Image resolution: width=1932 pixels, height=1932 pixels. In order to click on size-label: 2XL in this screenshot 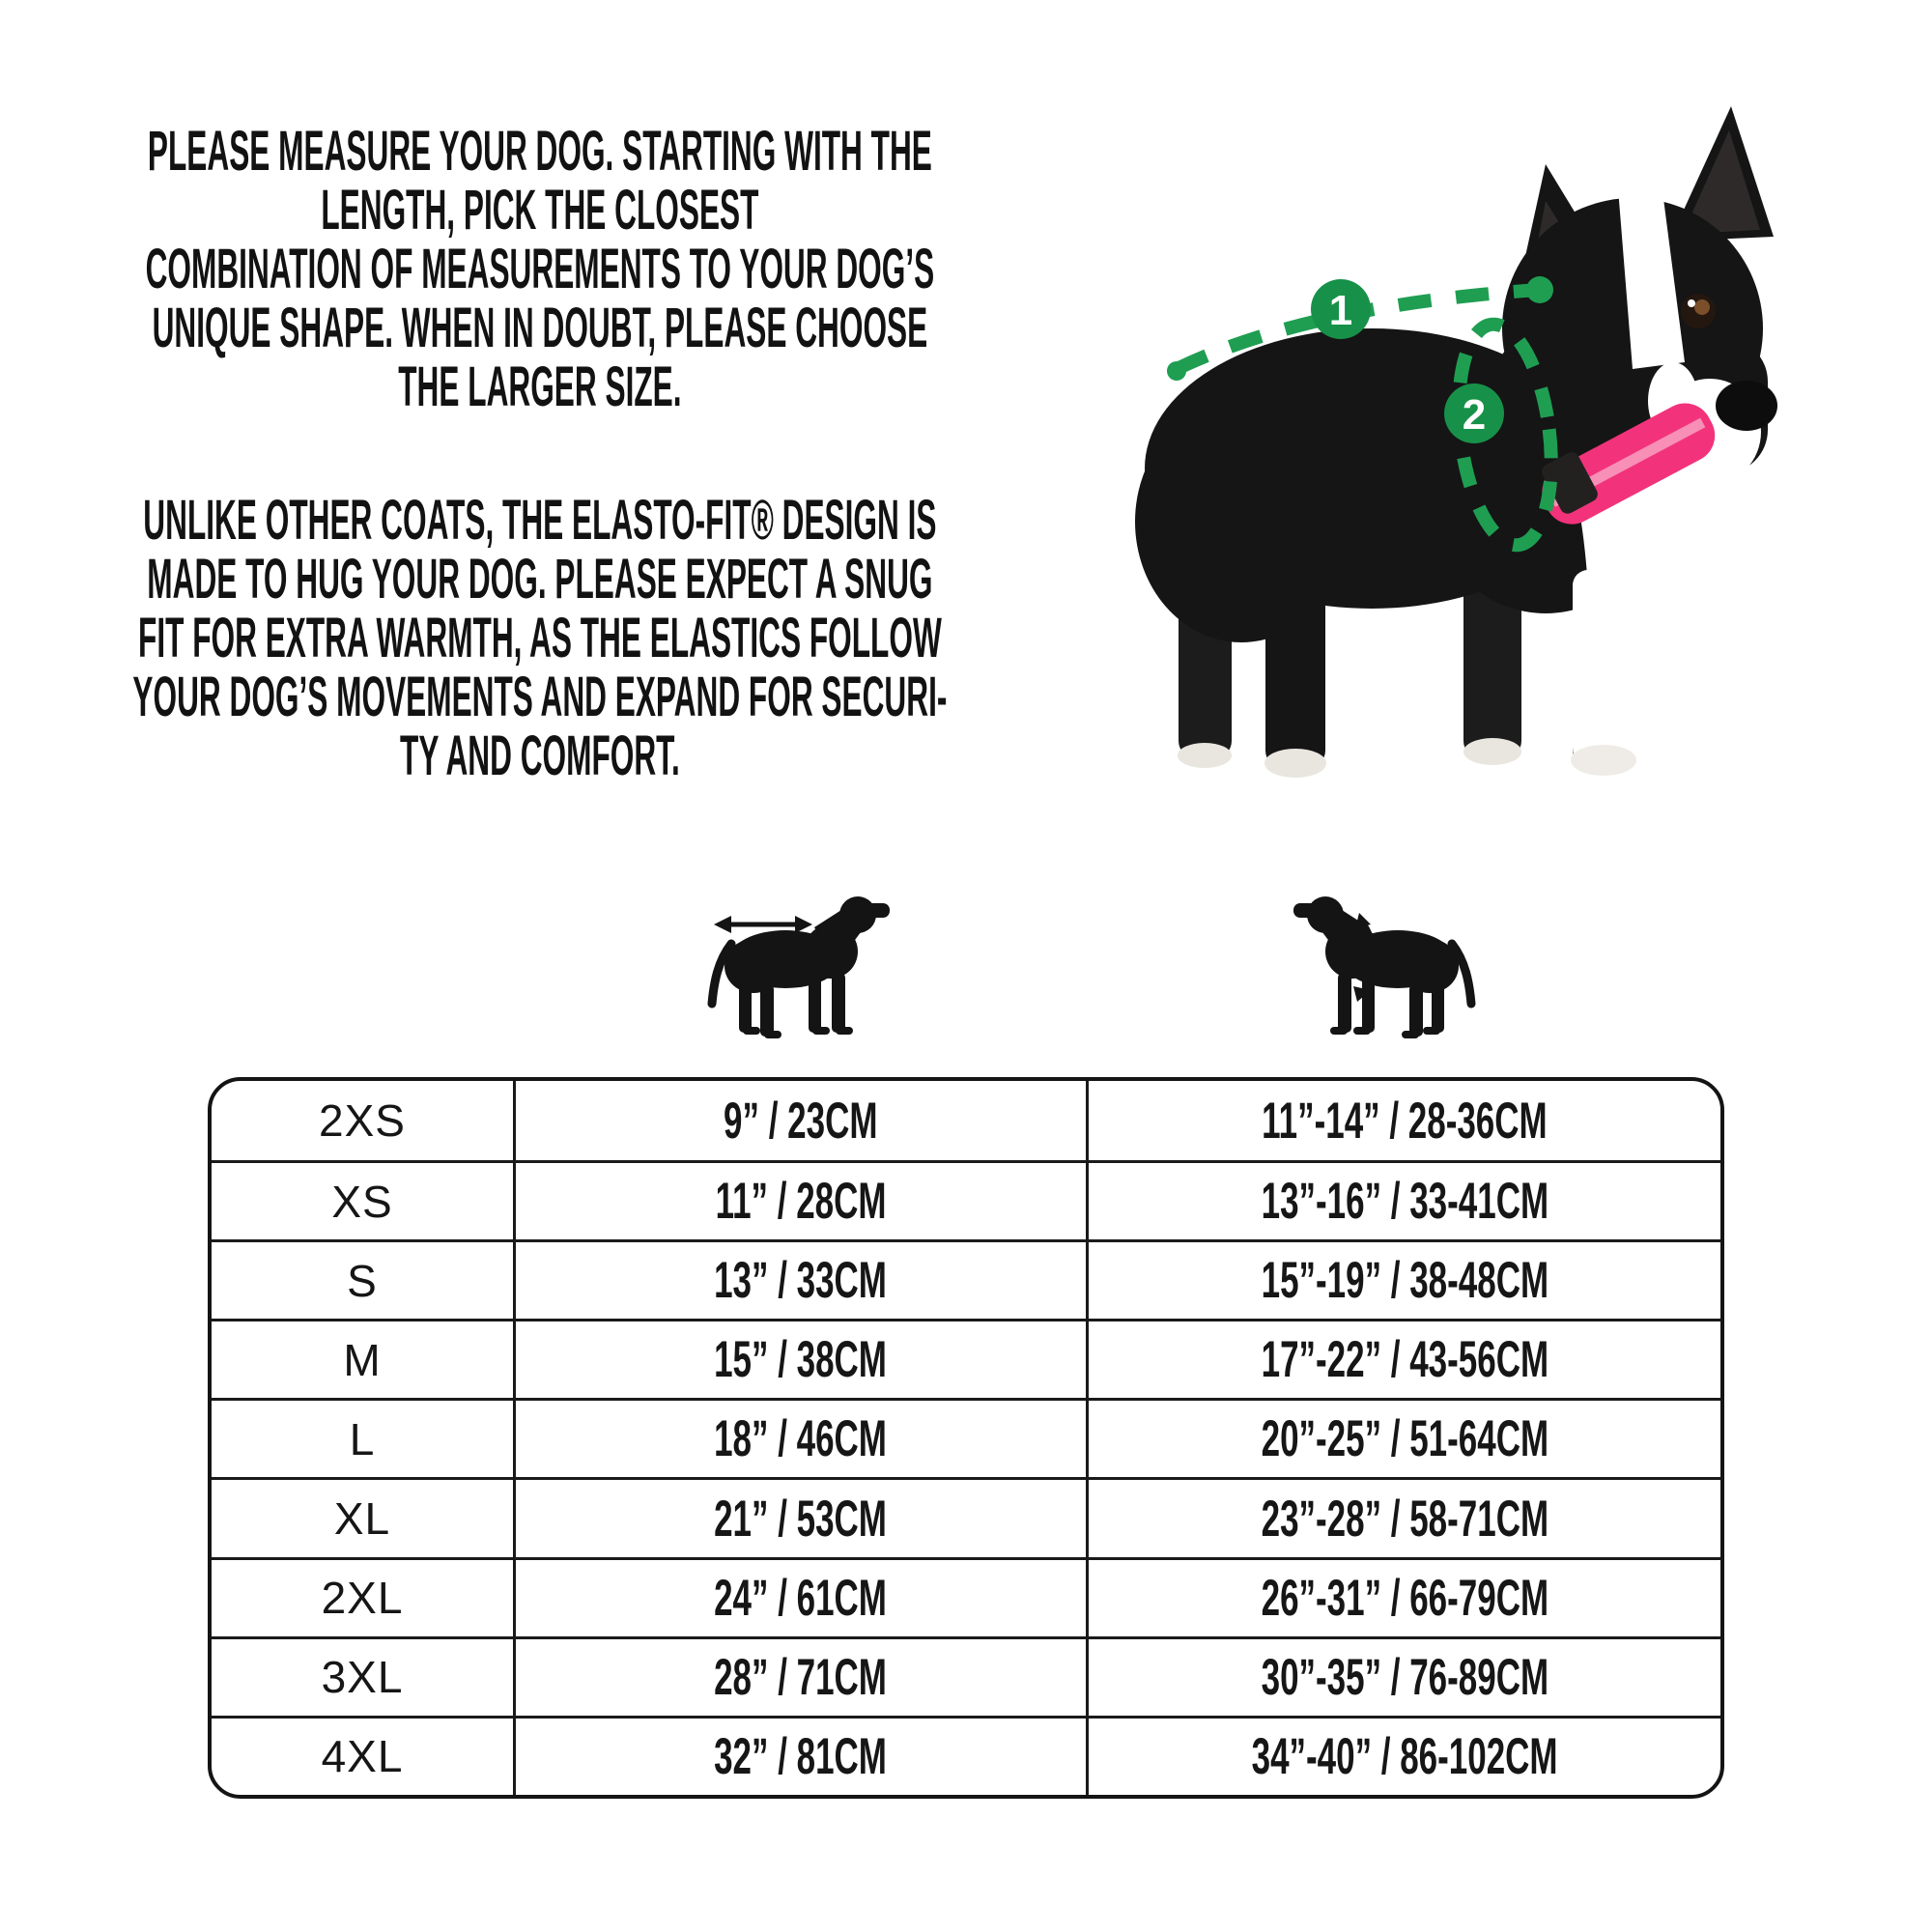, I will do `click(362, 1598)`.